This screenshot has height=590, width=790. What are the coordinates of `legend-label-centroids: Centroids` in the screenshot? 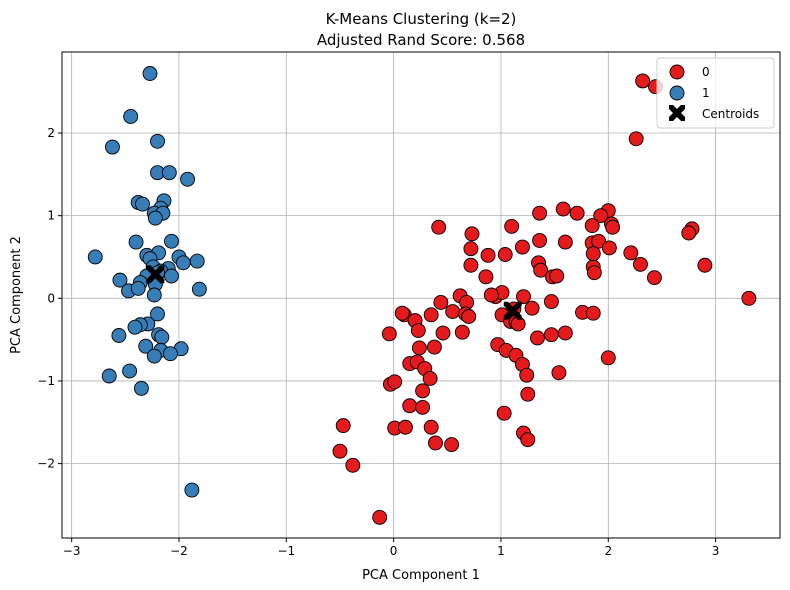 It's located at (730, 114).